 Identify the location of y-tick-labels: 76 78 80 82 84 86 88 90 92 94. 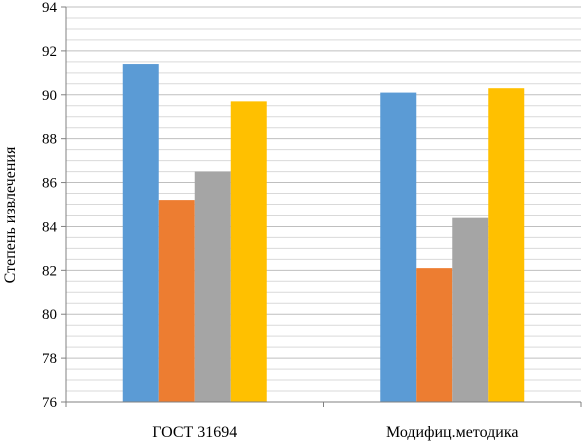
(50, 205).